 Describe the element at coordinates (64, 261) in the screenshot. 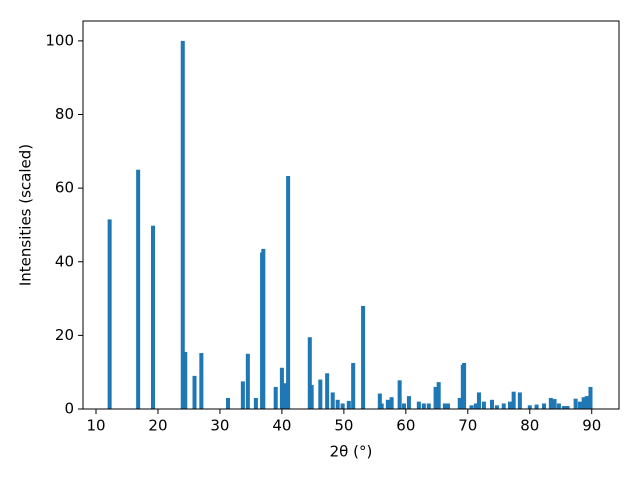

I see `y-tick-label: 40` at that location.